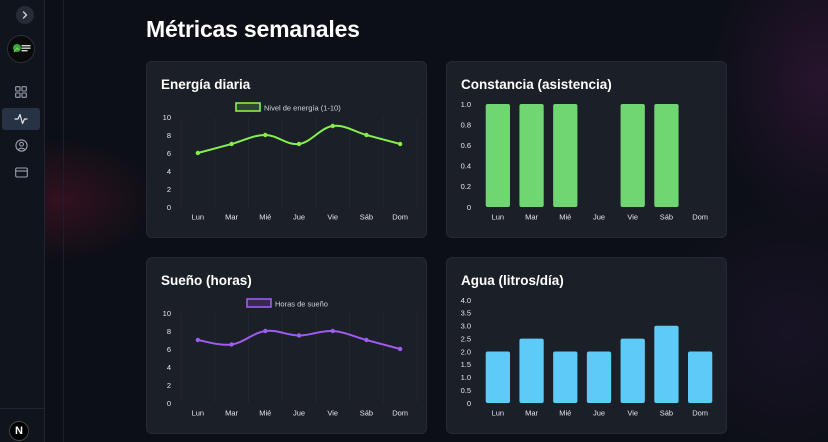 This screenshot has height=442, width=828. I want to click on framework-badge-label: N, so click(19, 431).